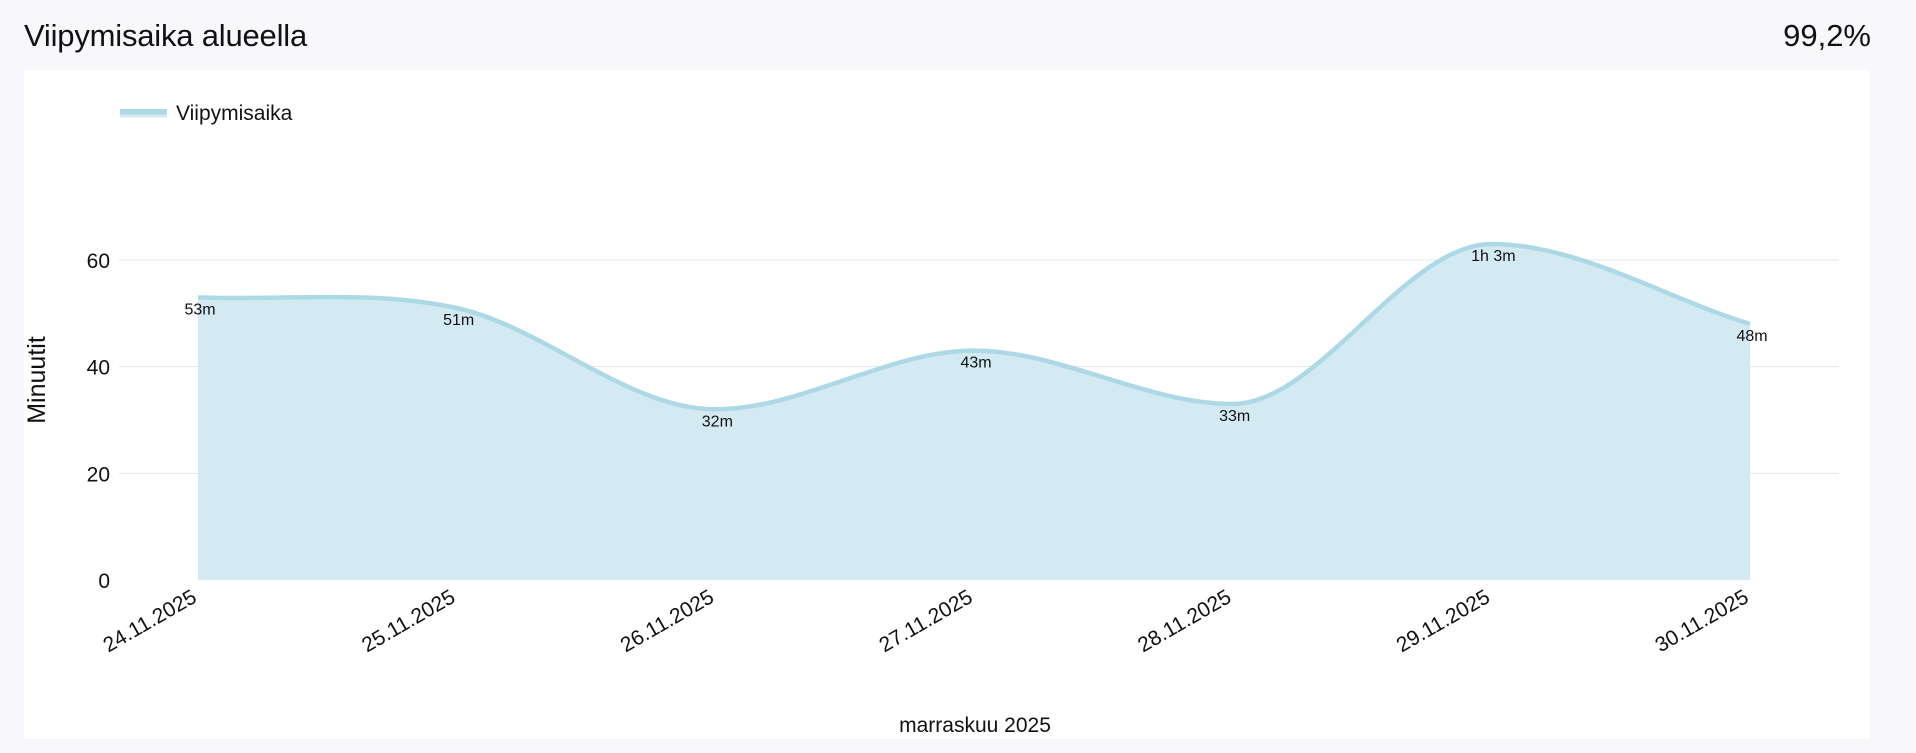 Image resolution: width=1916 pixels, height=753 pixels. I want to click on x-tick-label: 26.11.2025, so click(667, 621).